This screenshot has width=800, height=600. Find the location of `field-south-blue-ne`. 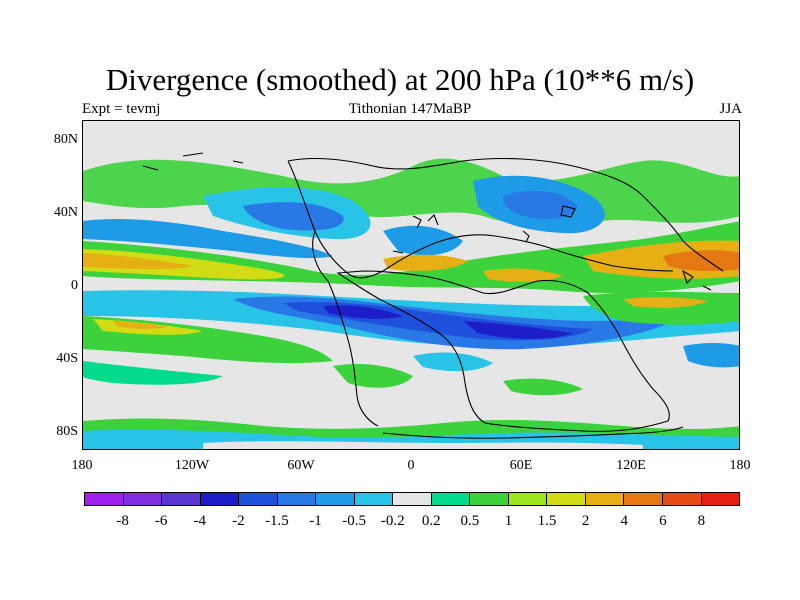

field-south-blue-ne is located at coordinates (711, 355).